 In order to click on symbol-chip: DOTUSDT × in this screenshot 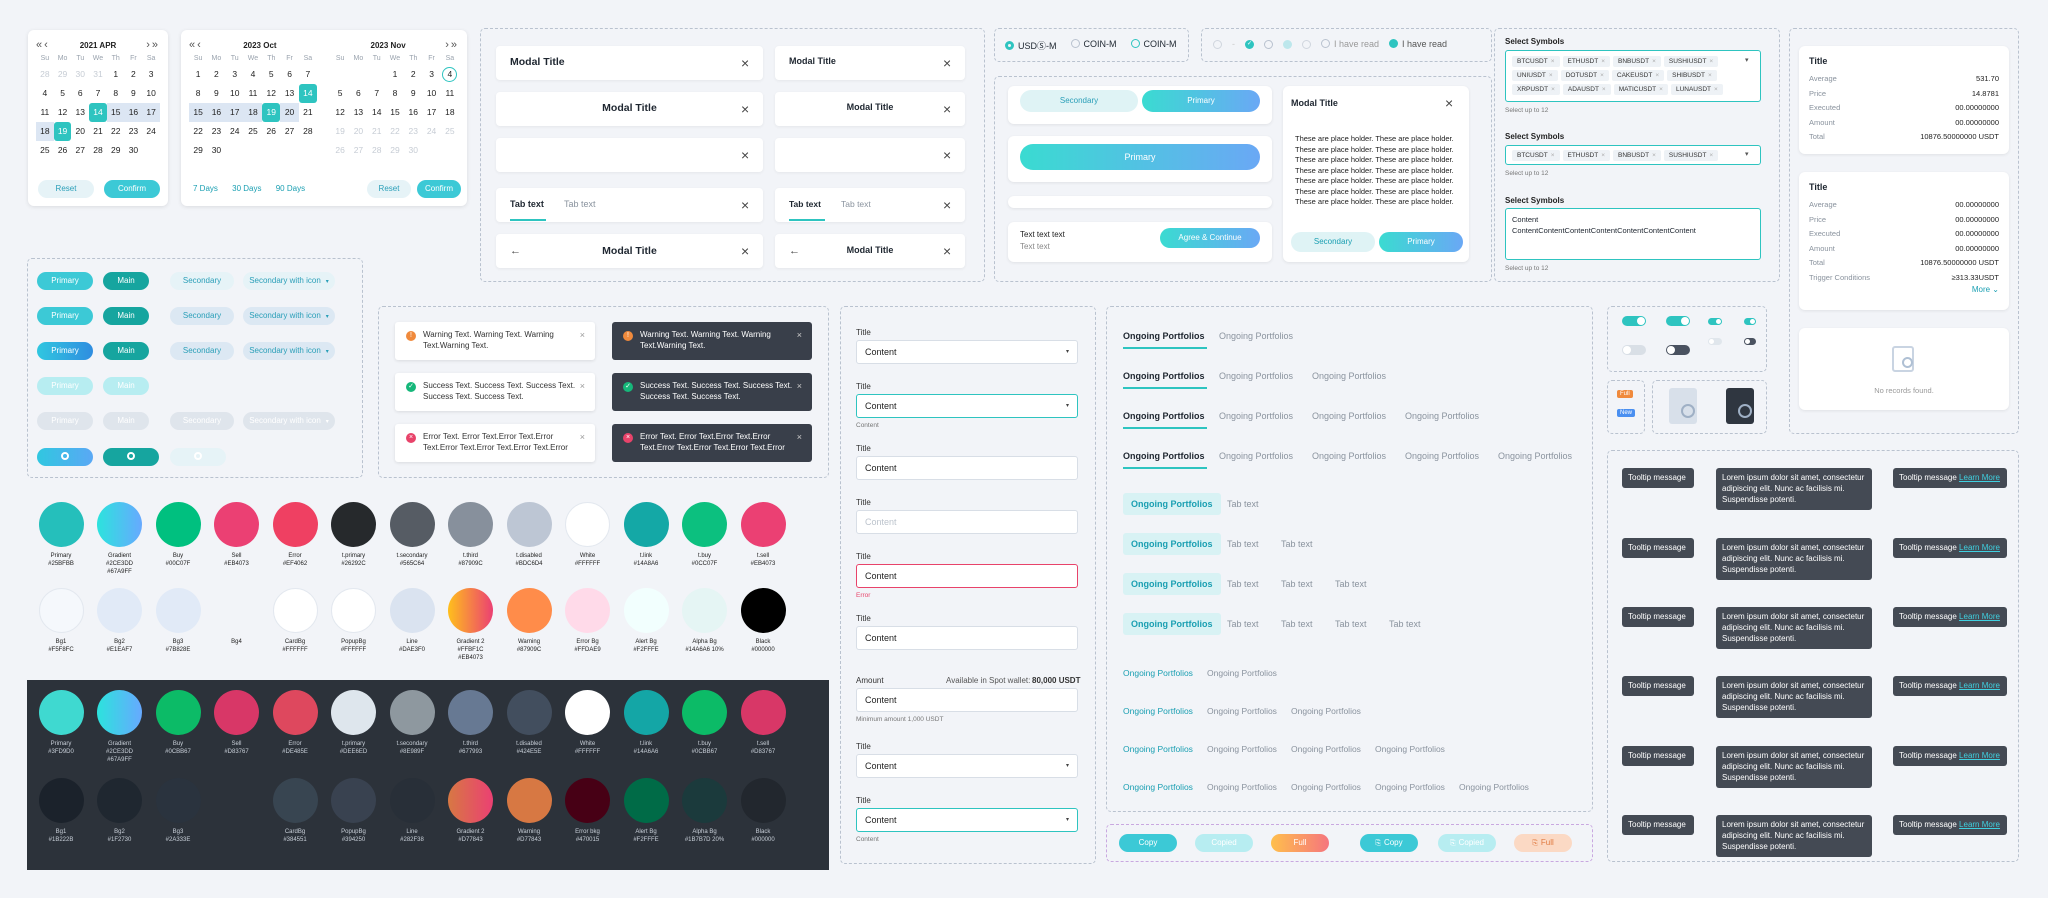, I will do `click(1584, 75)`.